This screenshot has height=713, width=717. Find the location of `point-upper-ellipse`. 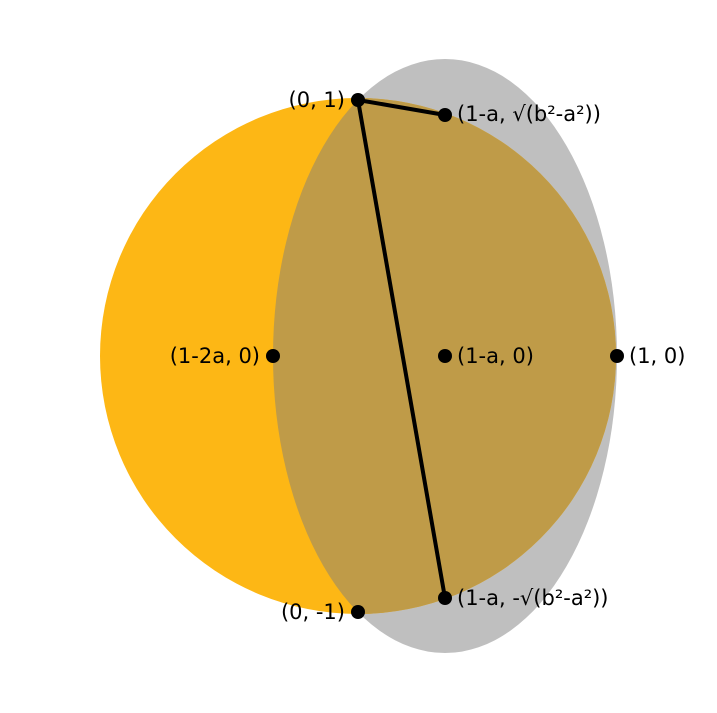

point-upper-ellipse is located at coordinates (445, 115).